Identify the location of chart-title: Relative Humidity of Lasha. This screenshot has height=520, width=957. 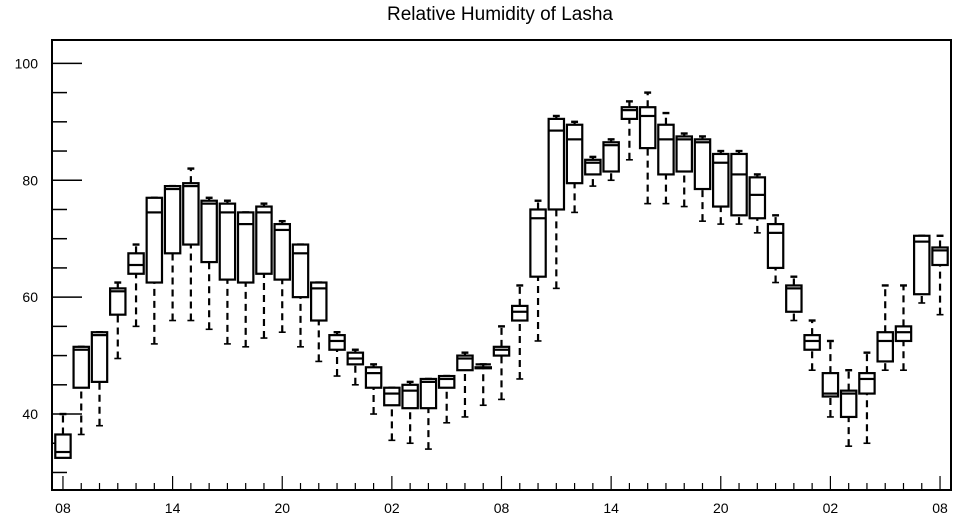
(500, 14).